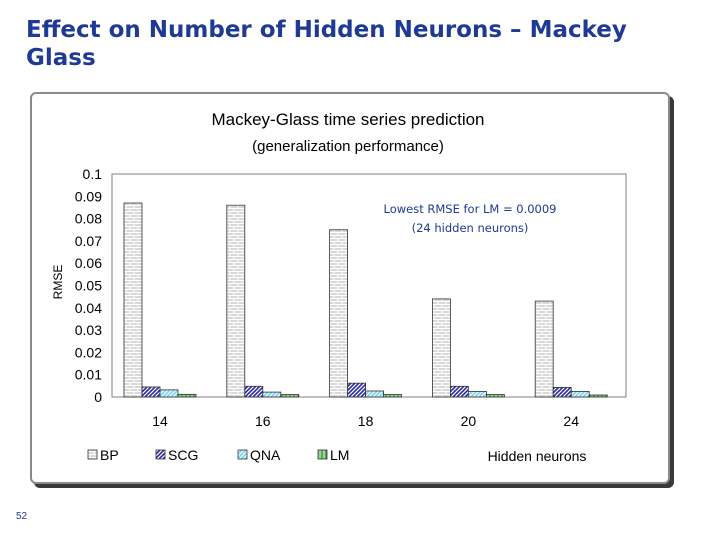 The width and height of the screenshot is (720, 540). I want to click on legend-swatch-qna, so click(242, 454).